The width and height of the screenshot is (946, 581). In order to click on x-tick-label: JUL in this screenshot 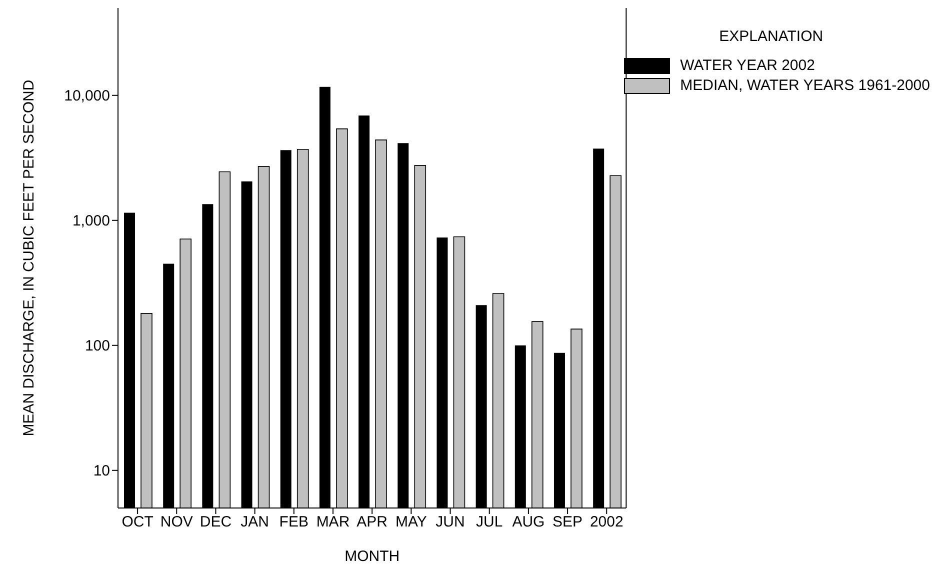, I will do `click(489, 522)`.